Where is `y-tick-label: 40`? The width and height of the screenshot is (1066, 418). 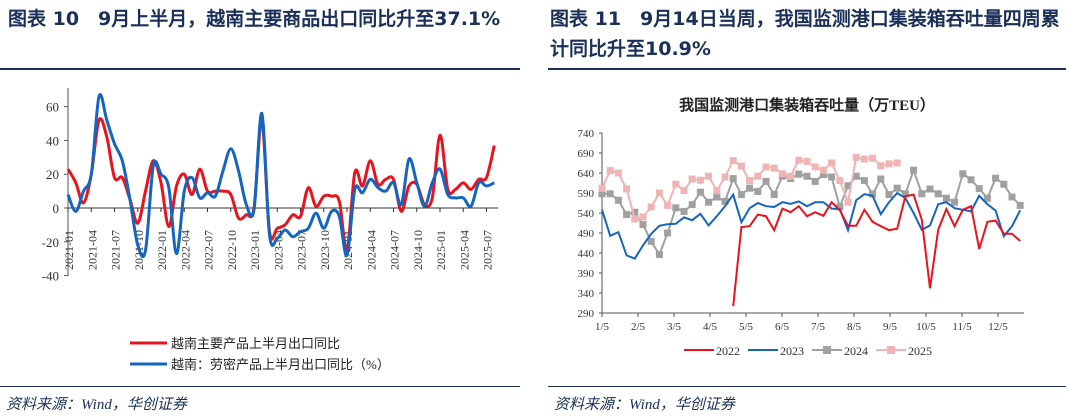
y-tick-label: 40 is located at coordinates (52, 140).